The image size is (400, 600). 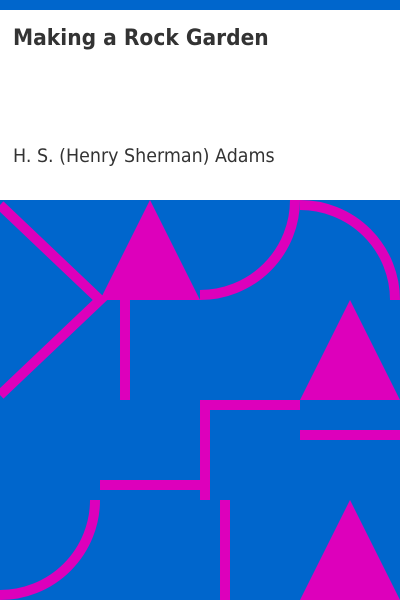 I want to click on l-bracket-icon, so click(x=250, y=405).